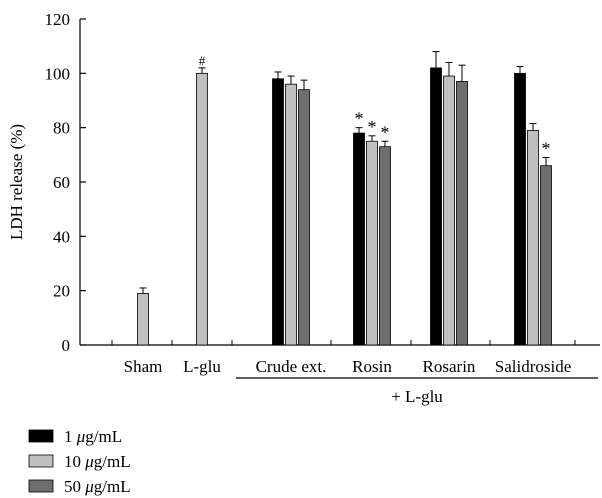  I want to click on legend-num: 10, so click(74, 461).